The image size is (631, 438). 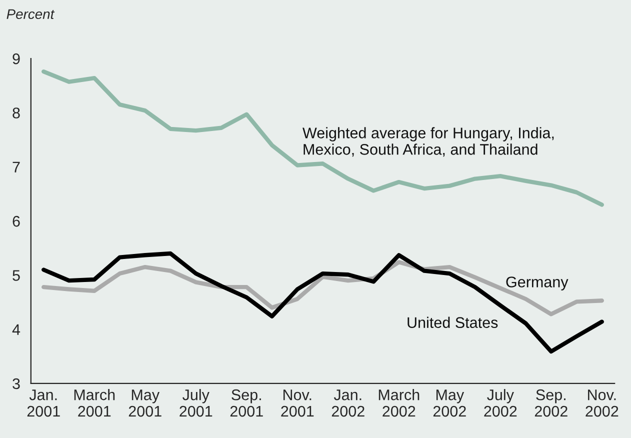 I want to click on x-tick-label: March 2002, so click(x=399, y=403).